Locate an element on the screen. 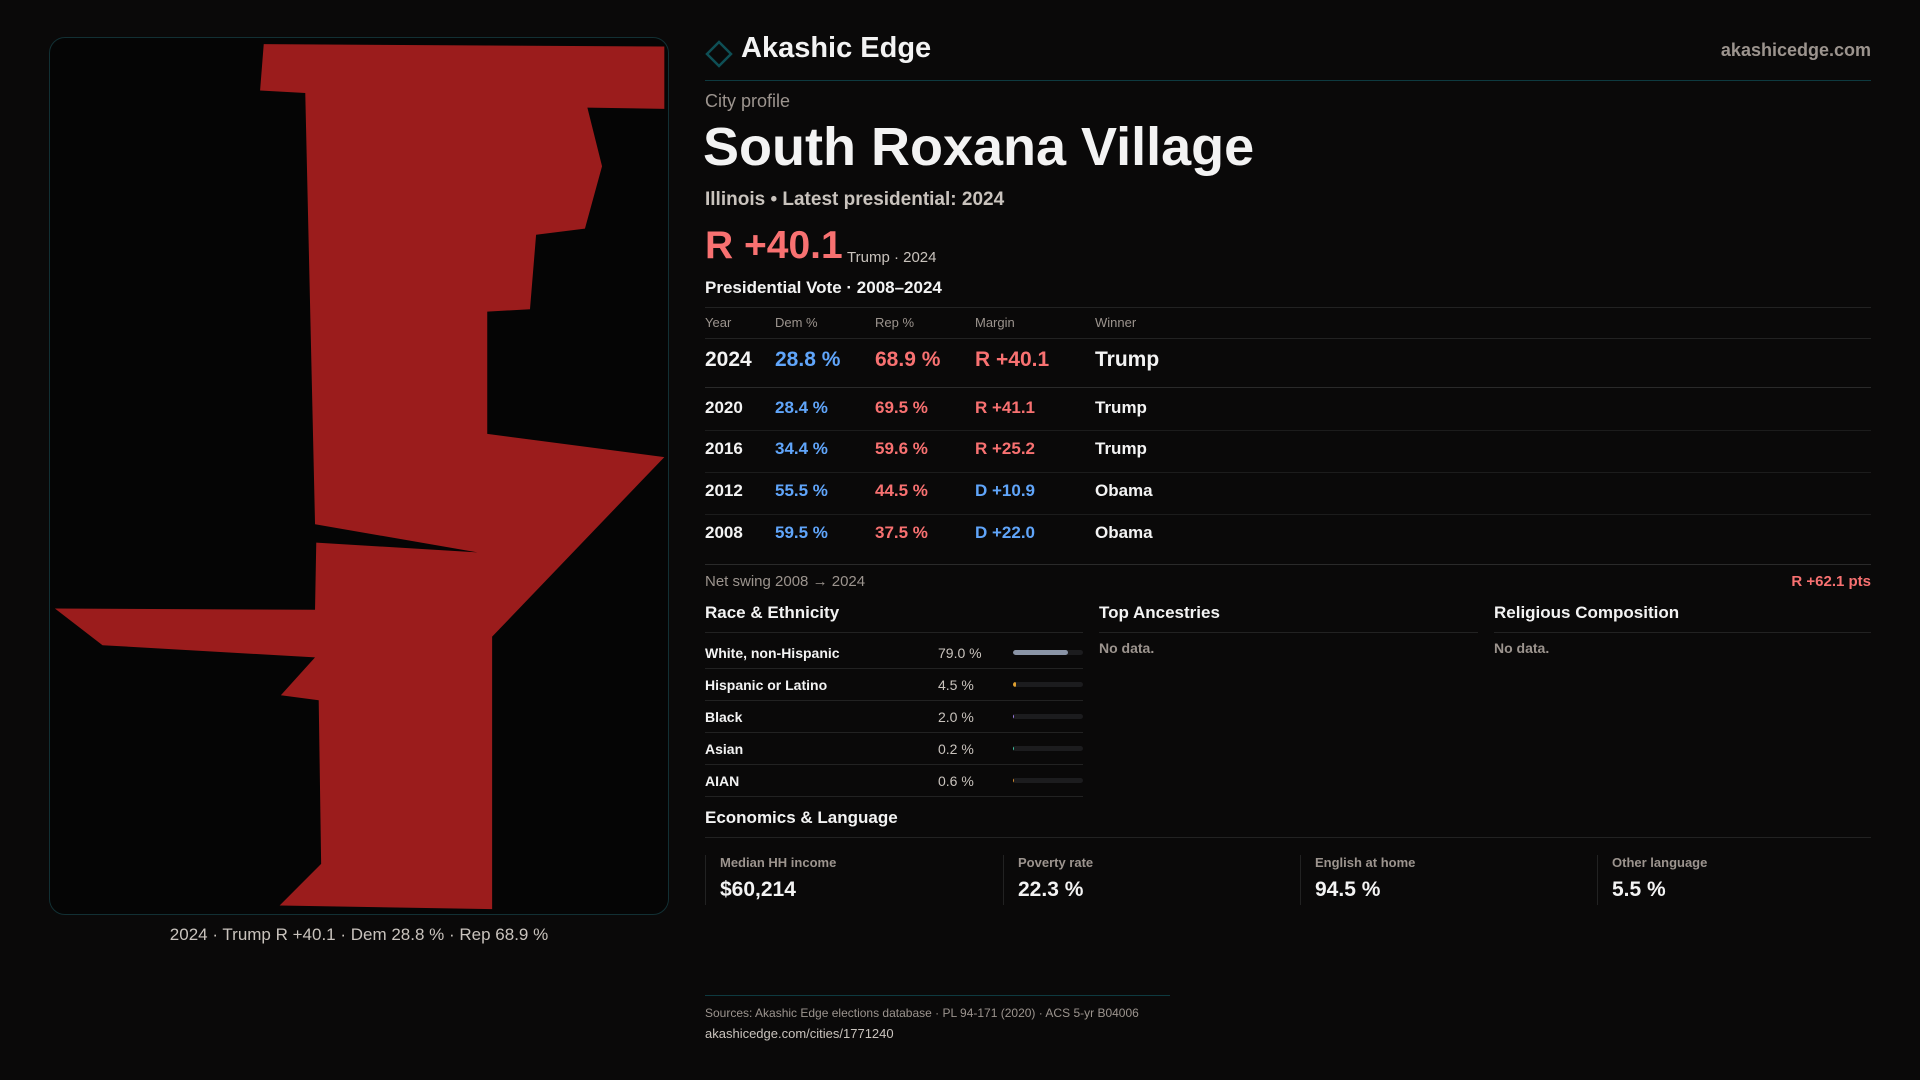 Image resolution: width=1920 pixels, height=1080 pixels. col-margin: Margin is located at coordinates (995, 322).